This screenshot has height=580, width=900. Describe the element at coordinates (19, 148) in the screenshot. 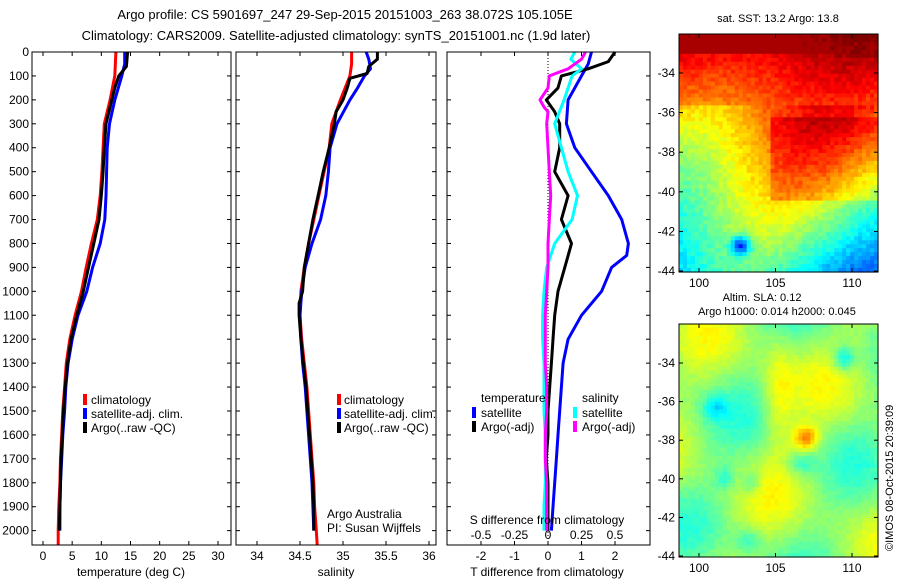

I see `ytick-label: 400` at that location.